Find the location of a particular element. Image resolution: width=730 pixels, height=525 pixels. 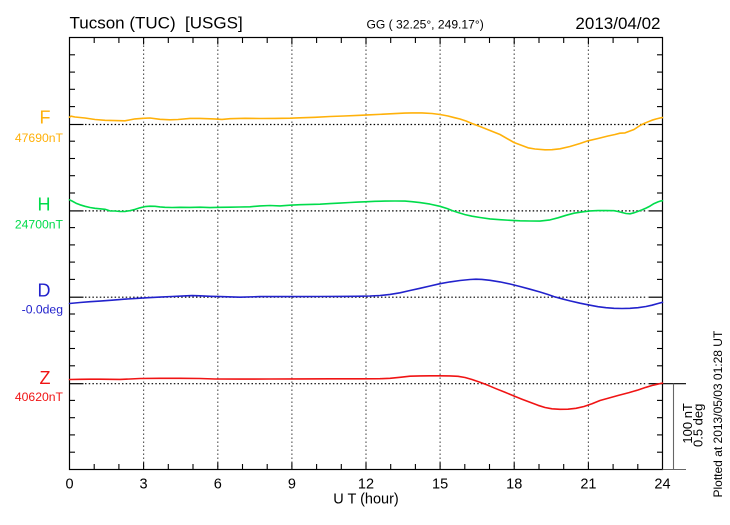

svg-text: 18 is located at coordinates (514, 484).